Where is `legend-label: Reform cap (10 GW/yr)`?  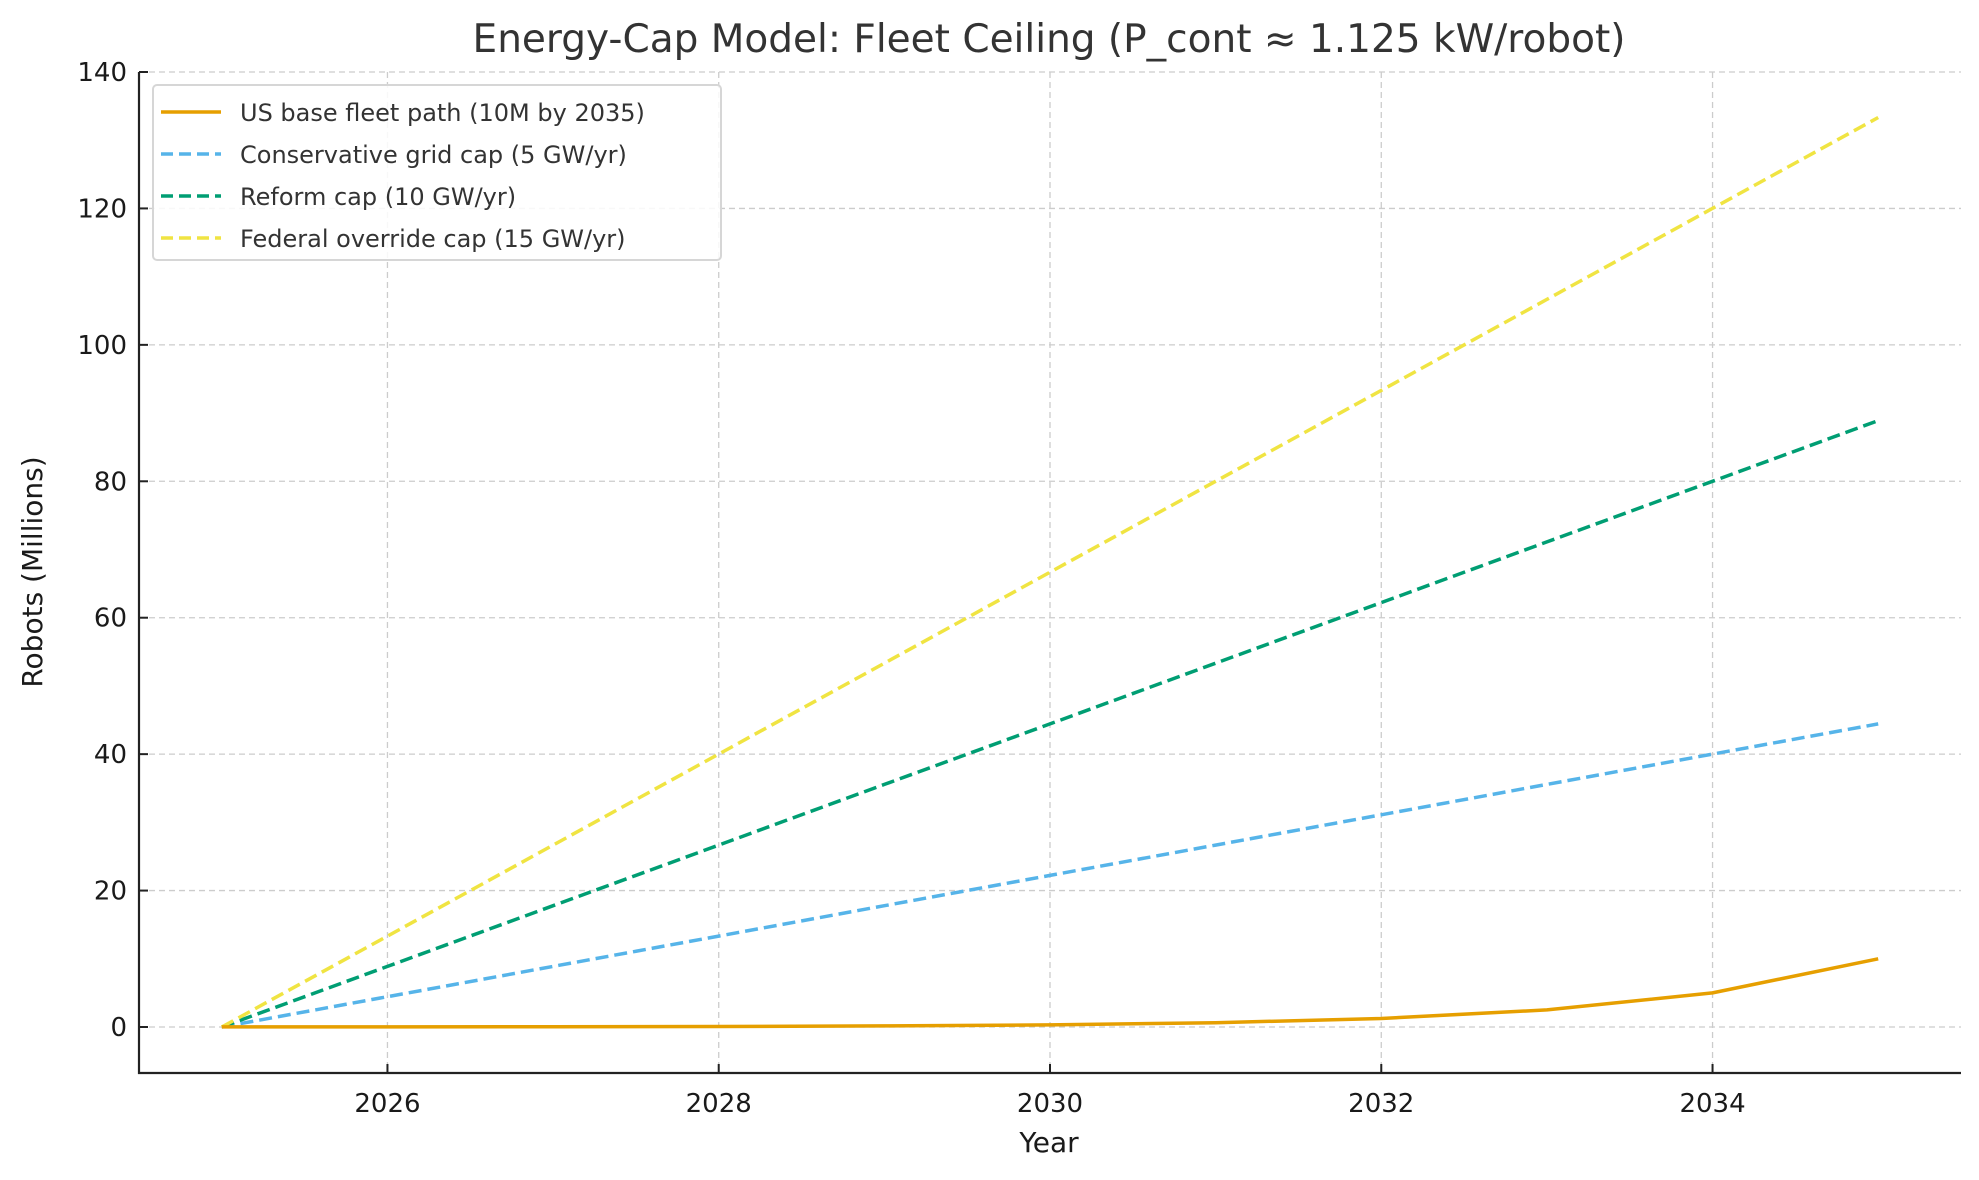 legend-label: Reform cap (10 GW/yr) is located at coordinates (378, 197).